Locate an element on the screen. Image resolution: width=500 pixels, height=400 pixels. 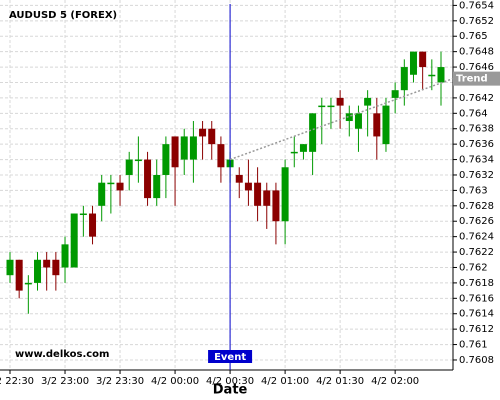
y-tick-label: 0.7614 is located at coordinates (476, 314).